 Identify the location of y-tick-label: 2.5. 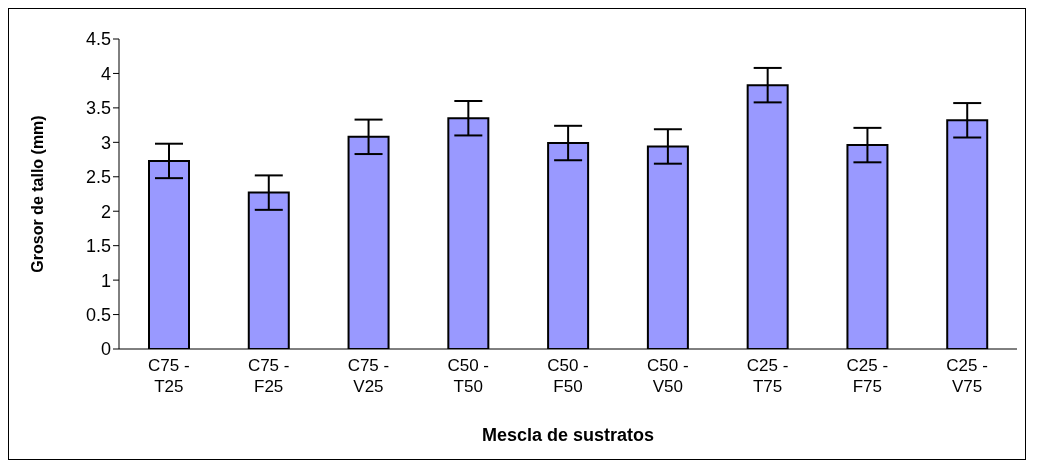
(98, 177).